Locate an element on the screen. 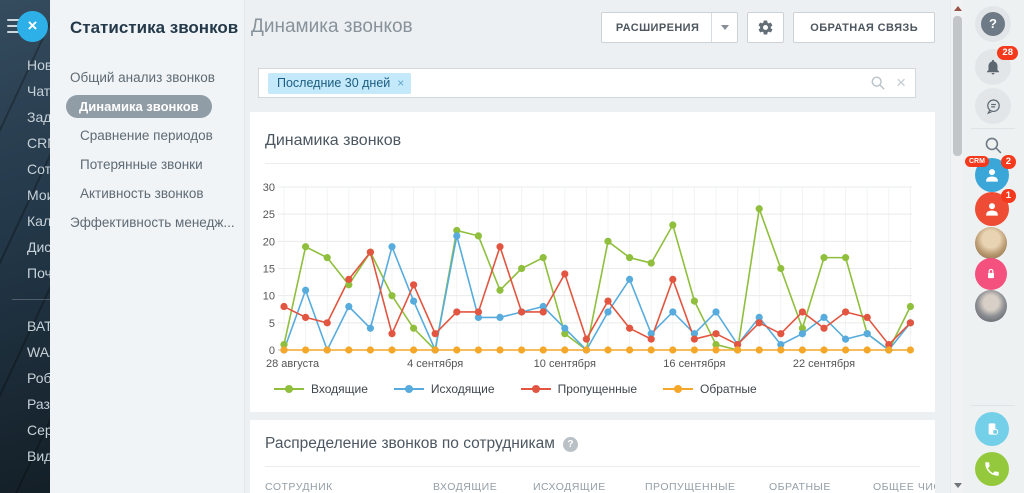 The image size is (1024, 493). crm-tag: CRM is located at coordinates (977, 161).